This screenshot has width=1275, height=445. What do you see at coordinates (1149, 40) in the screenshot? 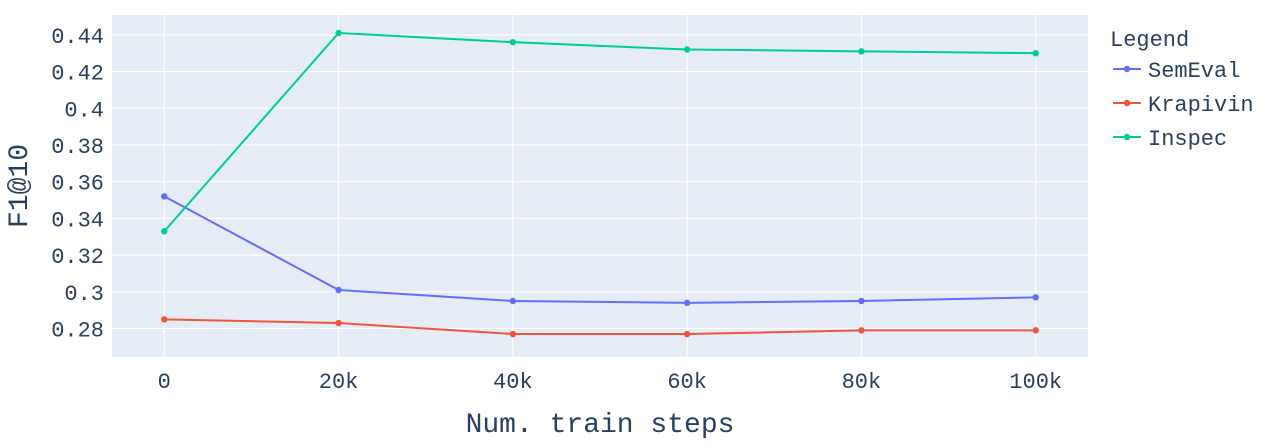
I see `legend-title: Legend` at bounding box center [1149, 40].